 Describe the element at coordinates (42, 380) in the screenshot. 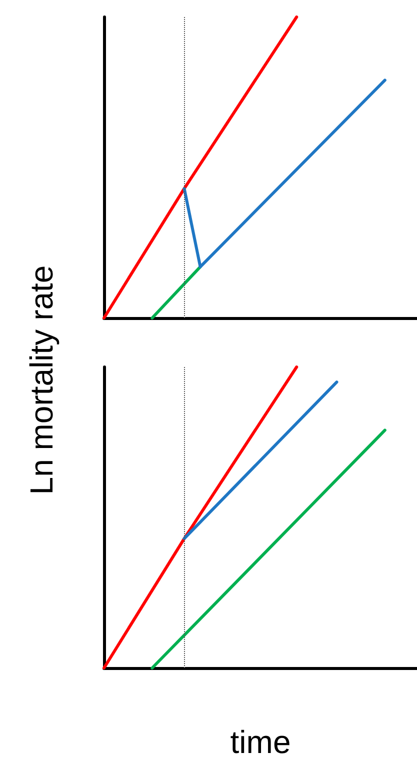

I see `y-axis-title: Ln mortality rate` at that location.